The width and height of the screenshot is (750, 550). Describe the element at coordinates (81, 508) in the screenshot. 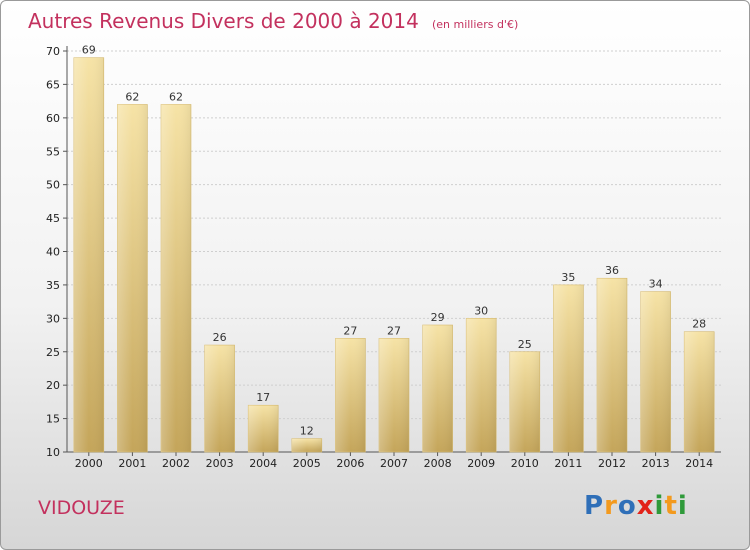

I see `place-name: VIDOUZE` at that location.